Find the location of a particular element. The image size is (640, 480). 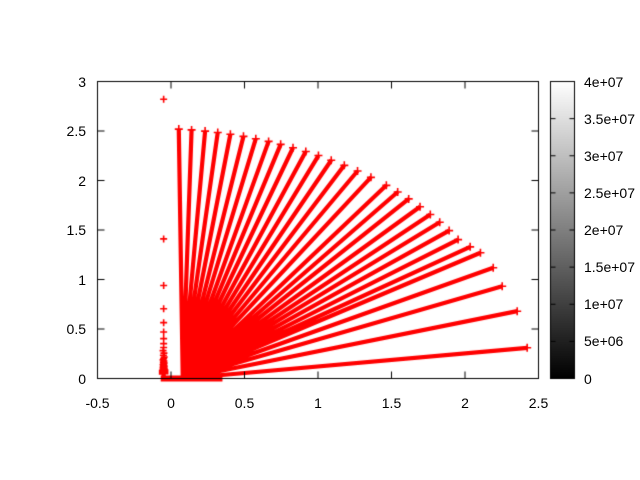

colorbar-tick-label: 2.5e+07 is located at coordinates (609, 192).